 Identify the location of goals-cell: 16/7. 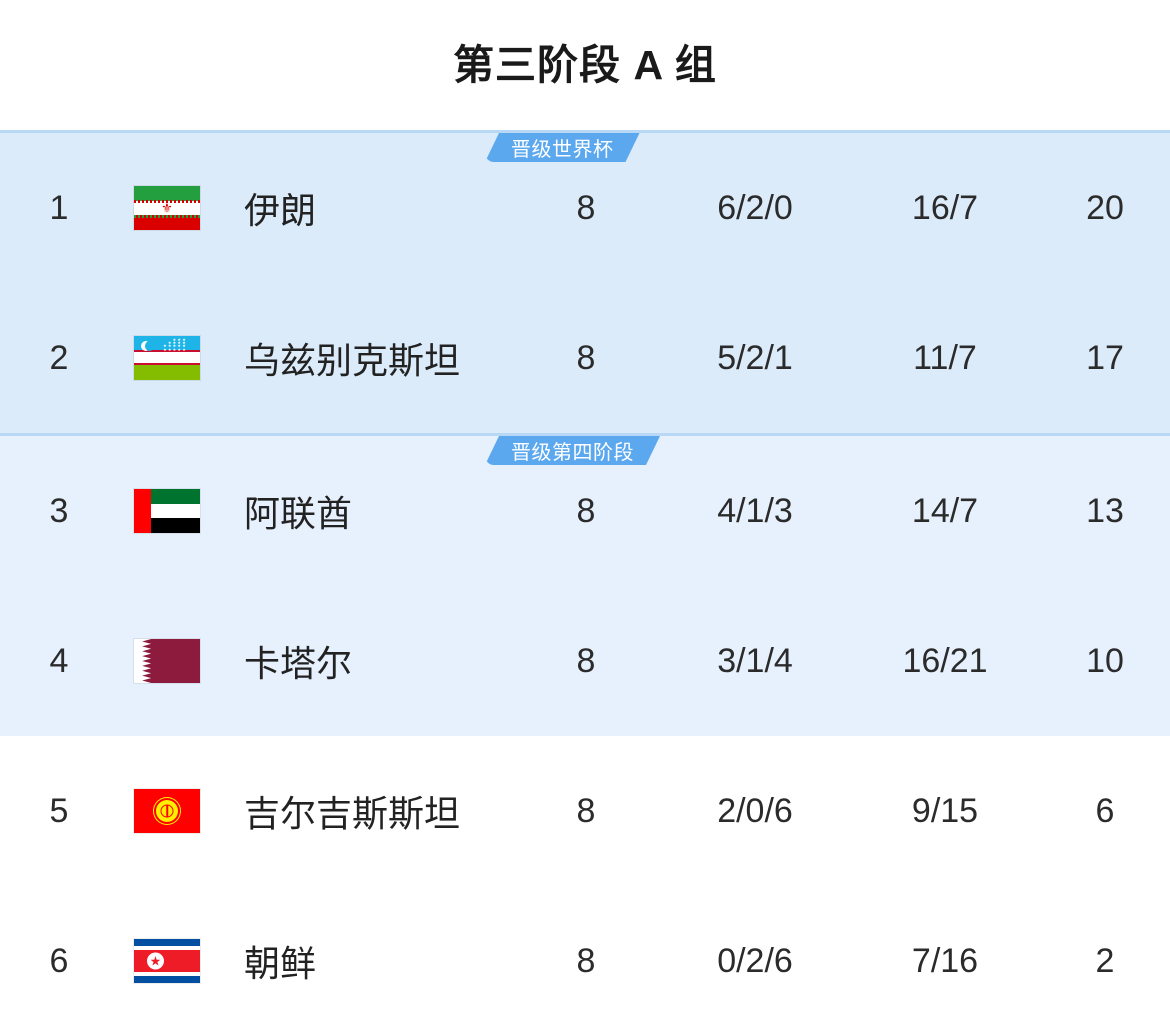
(945, 207).